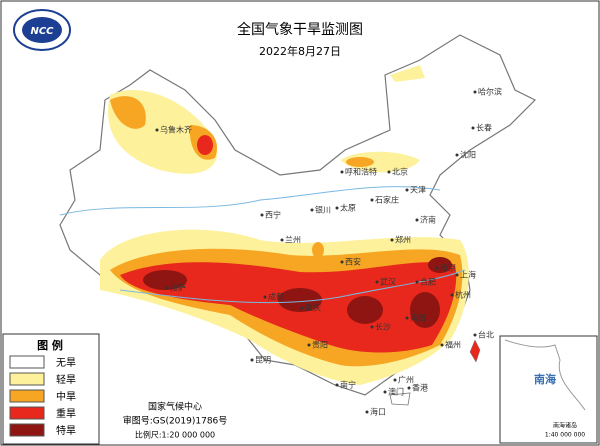  I want to click on city-label: 广州, so click(406, 380).